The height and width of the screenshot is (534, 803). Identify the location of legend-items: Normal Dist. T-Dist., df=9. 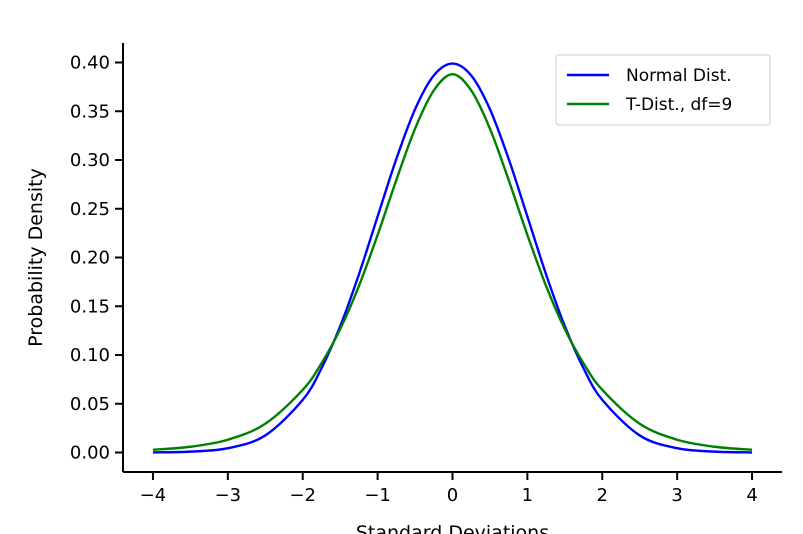
(649, 90).